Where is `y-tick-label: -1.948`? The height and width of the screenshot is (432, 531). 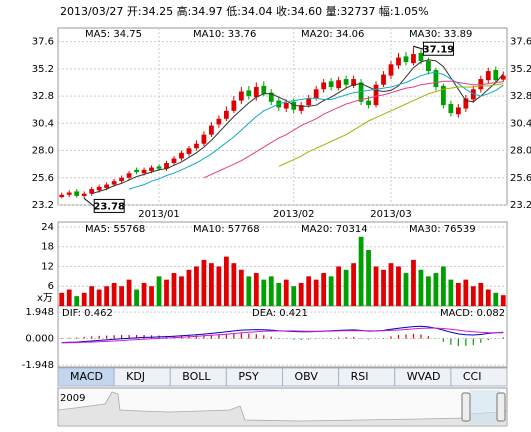
y-tick-label: -1.948 is located at coordinates (38, 365).